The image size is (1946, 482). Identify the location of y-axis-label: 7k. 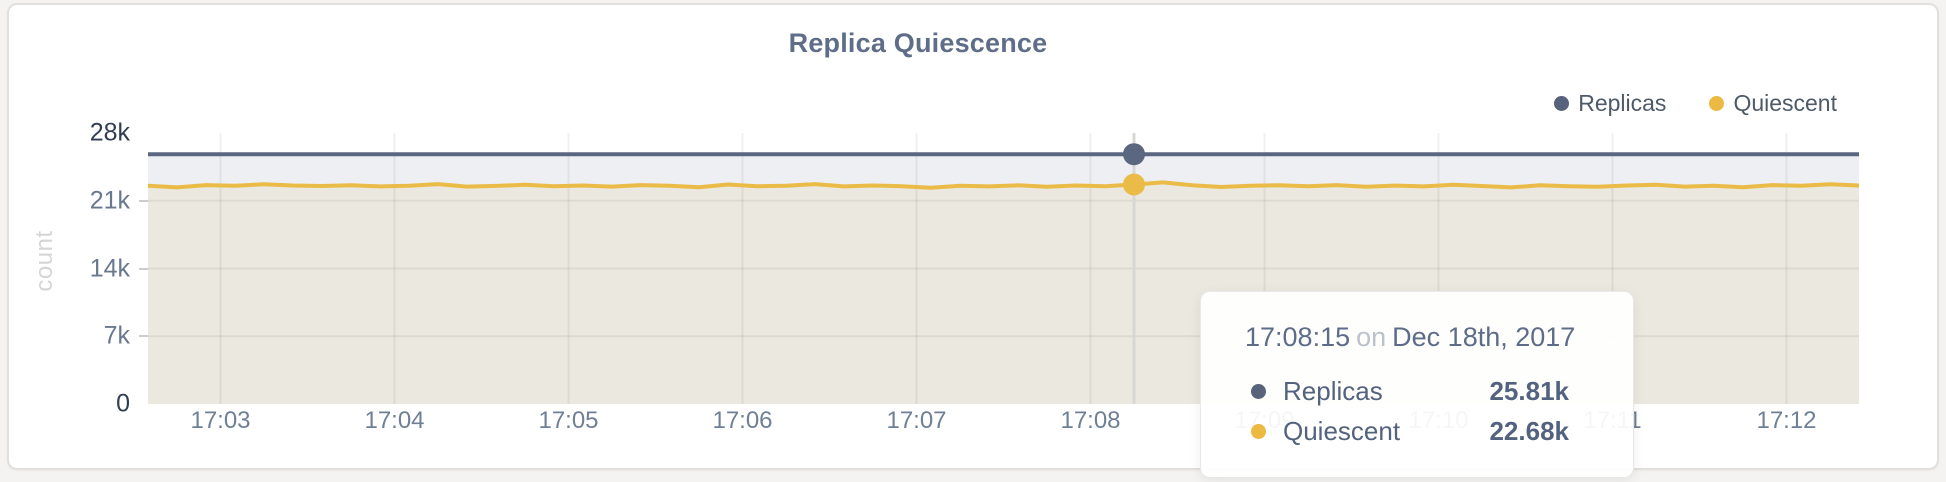
(116, 335).